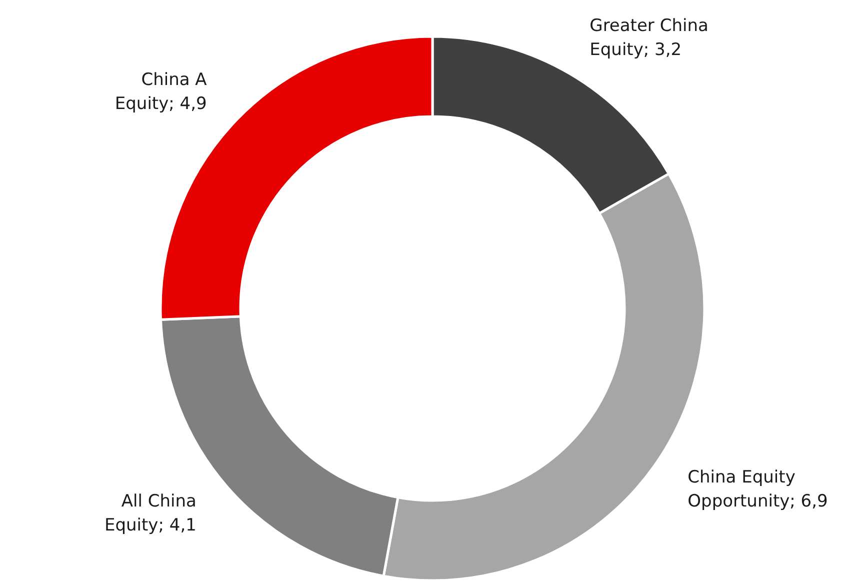  What do you see at coordinates (150, 514) in the screenshot?
I see `slice-label: All China Equity; 4,1` at bounding box center [150, 514].